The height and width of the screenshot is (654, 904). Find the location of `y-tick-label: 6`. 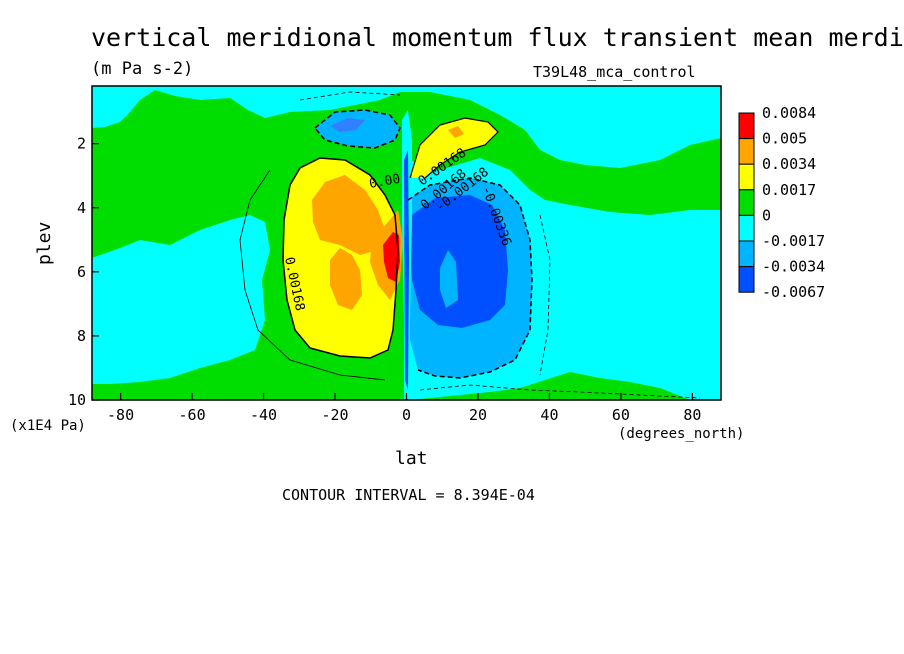

y-tick-label: 6 is located at coordinates (81, 272).